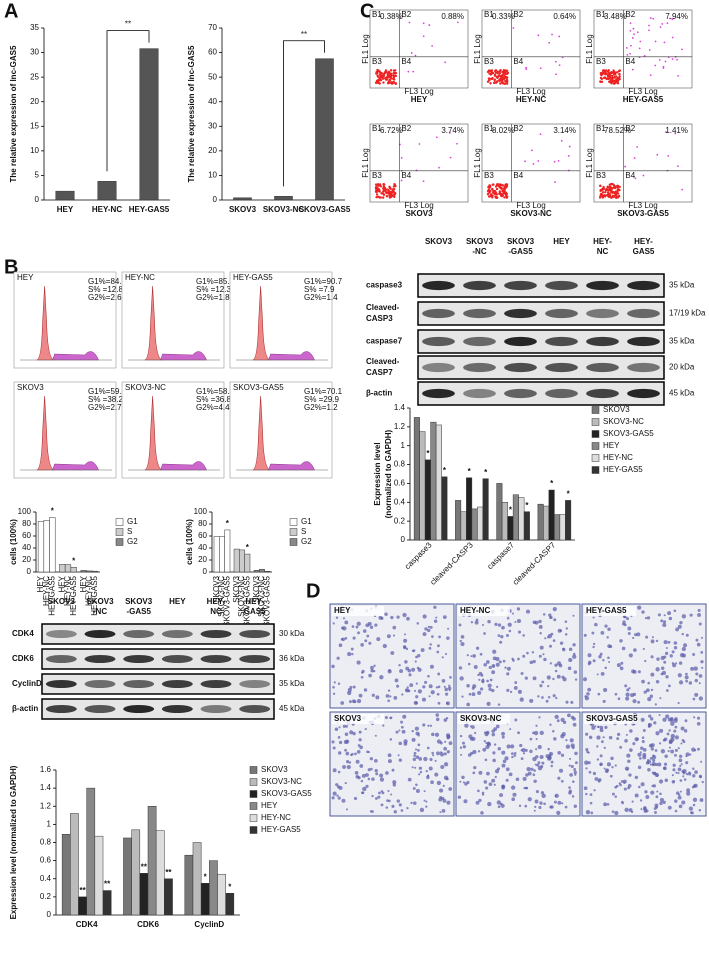 The height and width of the screenshot is (954, 709). What do you see at coordinates (504, 521) in the screenshot?
I see `bar` at bounding box center [504, 521].